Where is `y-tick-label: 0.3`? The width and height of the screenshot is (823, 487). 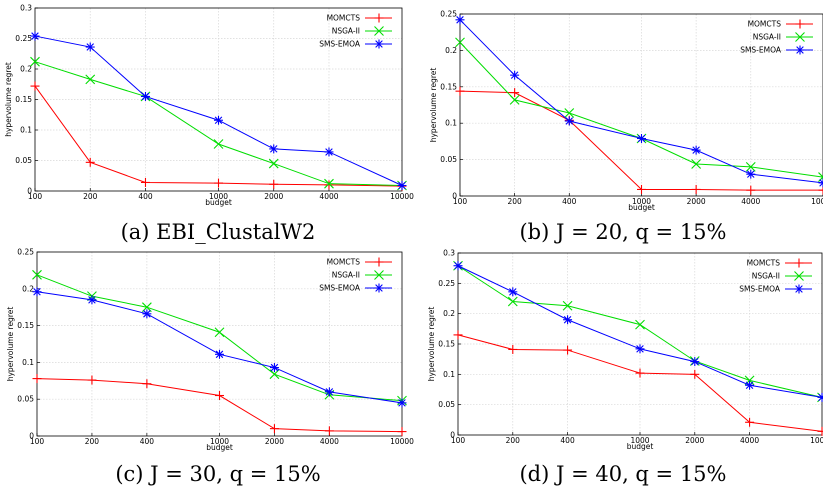
y-tick-label: 0.3 is located at coordinates (449, 253).